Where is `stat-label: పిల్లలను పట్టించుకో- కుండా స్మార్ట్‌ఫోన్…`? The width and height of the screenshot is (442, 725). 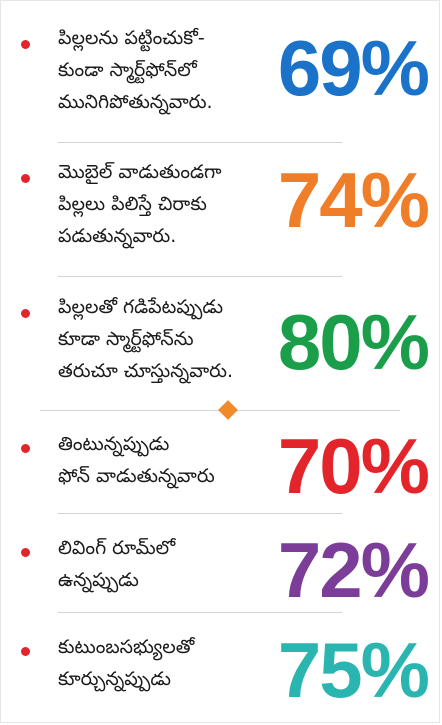
stat-label: పిల్లలను పట్టించుకో- కుండా స్మార్ట్‌ఫోన్… is located at coordinates (135, 70).